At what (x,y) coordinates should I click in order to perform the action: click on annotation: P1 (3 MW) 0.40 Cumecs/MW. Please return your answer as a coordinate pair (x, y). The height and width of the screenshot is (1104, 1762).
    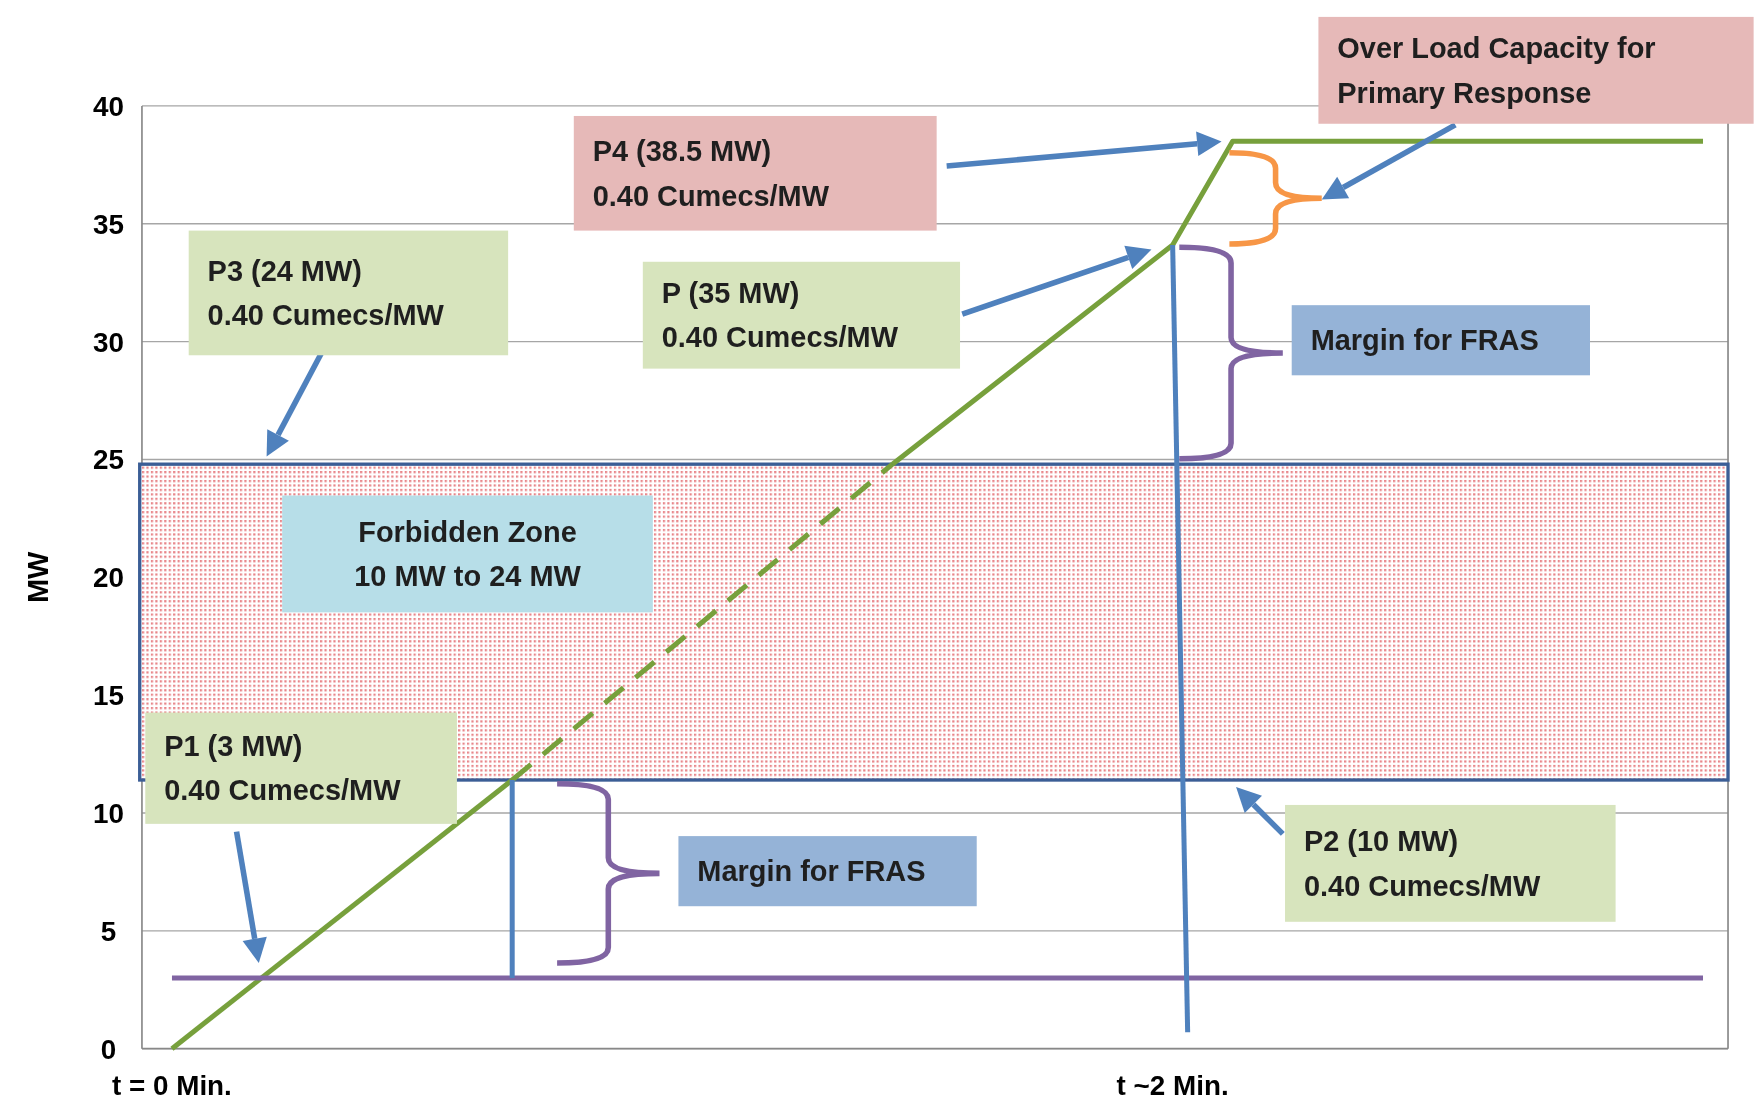
    Looking at the image, I should click on (283, 768).